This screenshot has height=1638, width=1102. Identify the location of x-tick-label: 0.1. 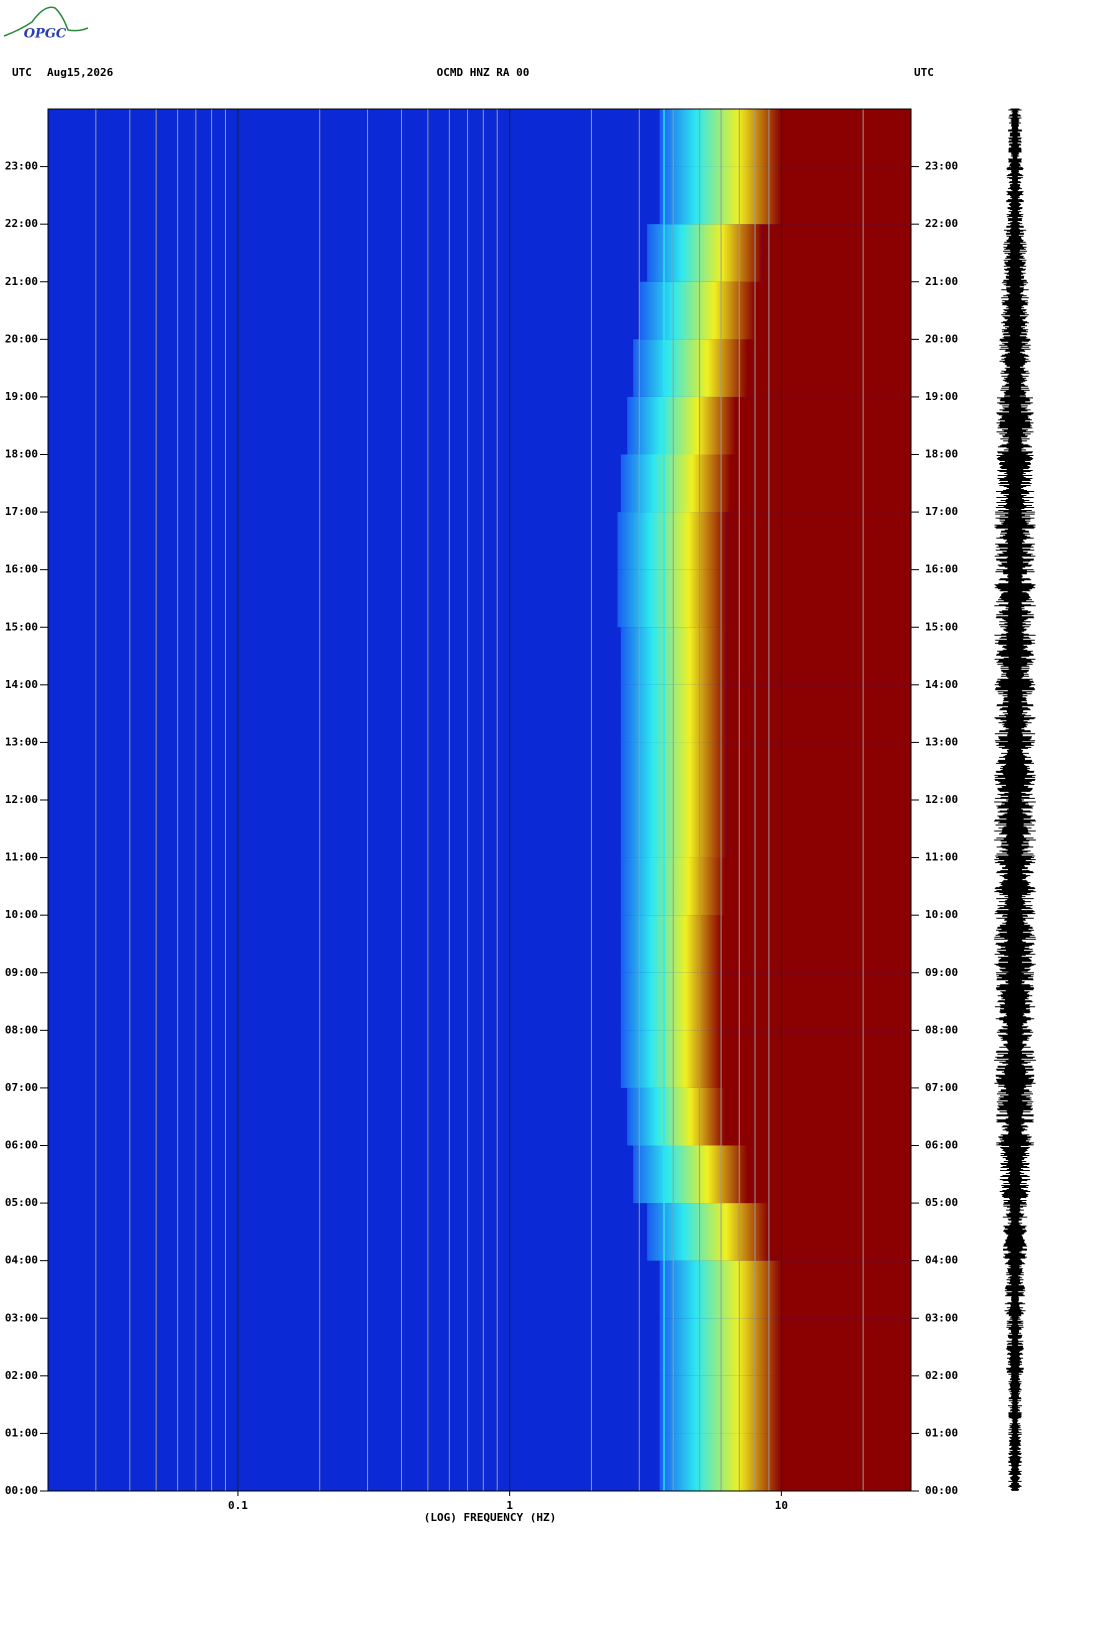
(238, 1505).